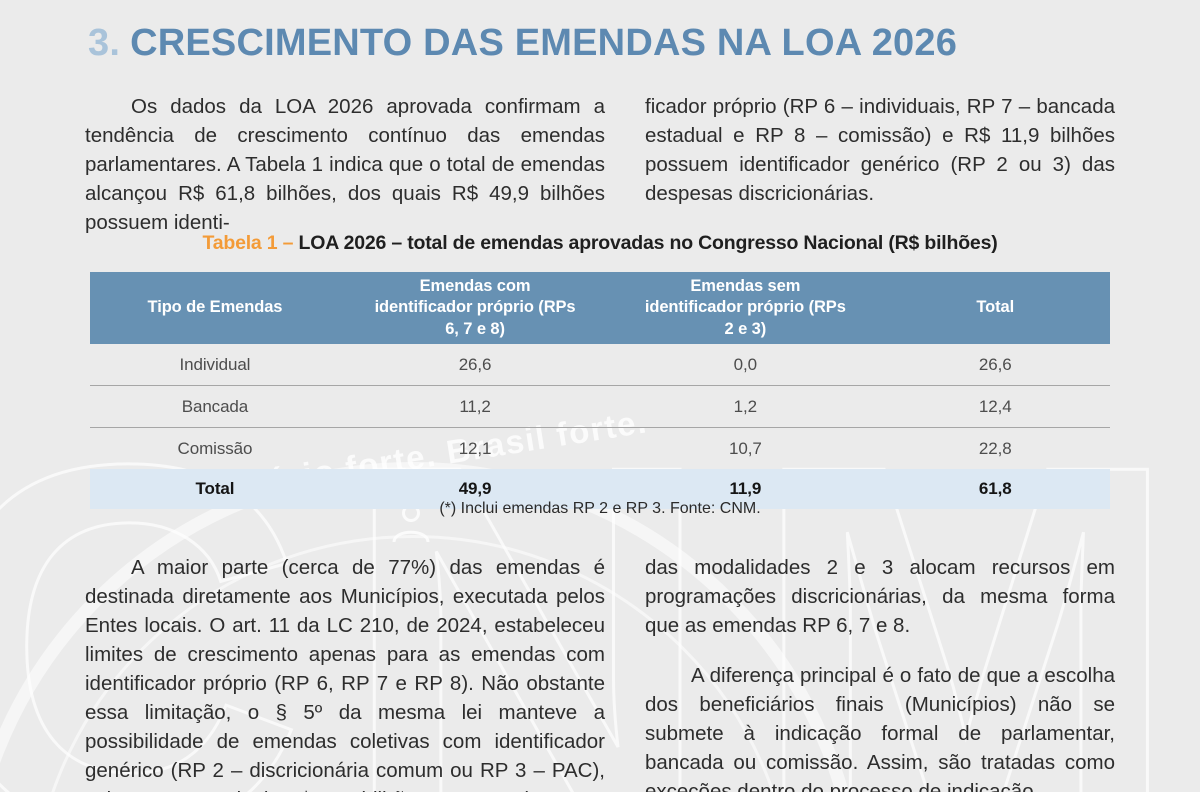  What do you see at coordinates (475, 448) in the screenshot?
I see `table-cell: 12,1` at bounding box center [475, 448].